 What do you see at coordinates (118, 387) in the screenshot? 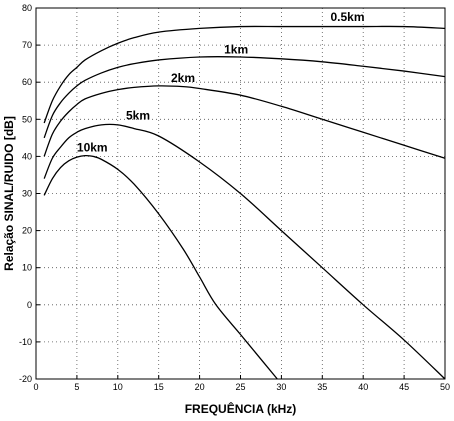
I see `x-tick-label: 10` at bounding box center [118, 387].